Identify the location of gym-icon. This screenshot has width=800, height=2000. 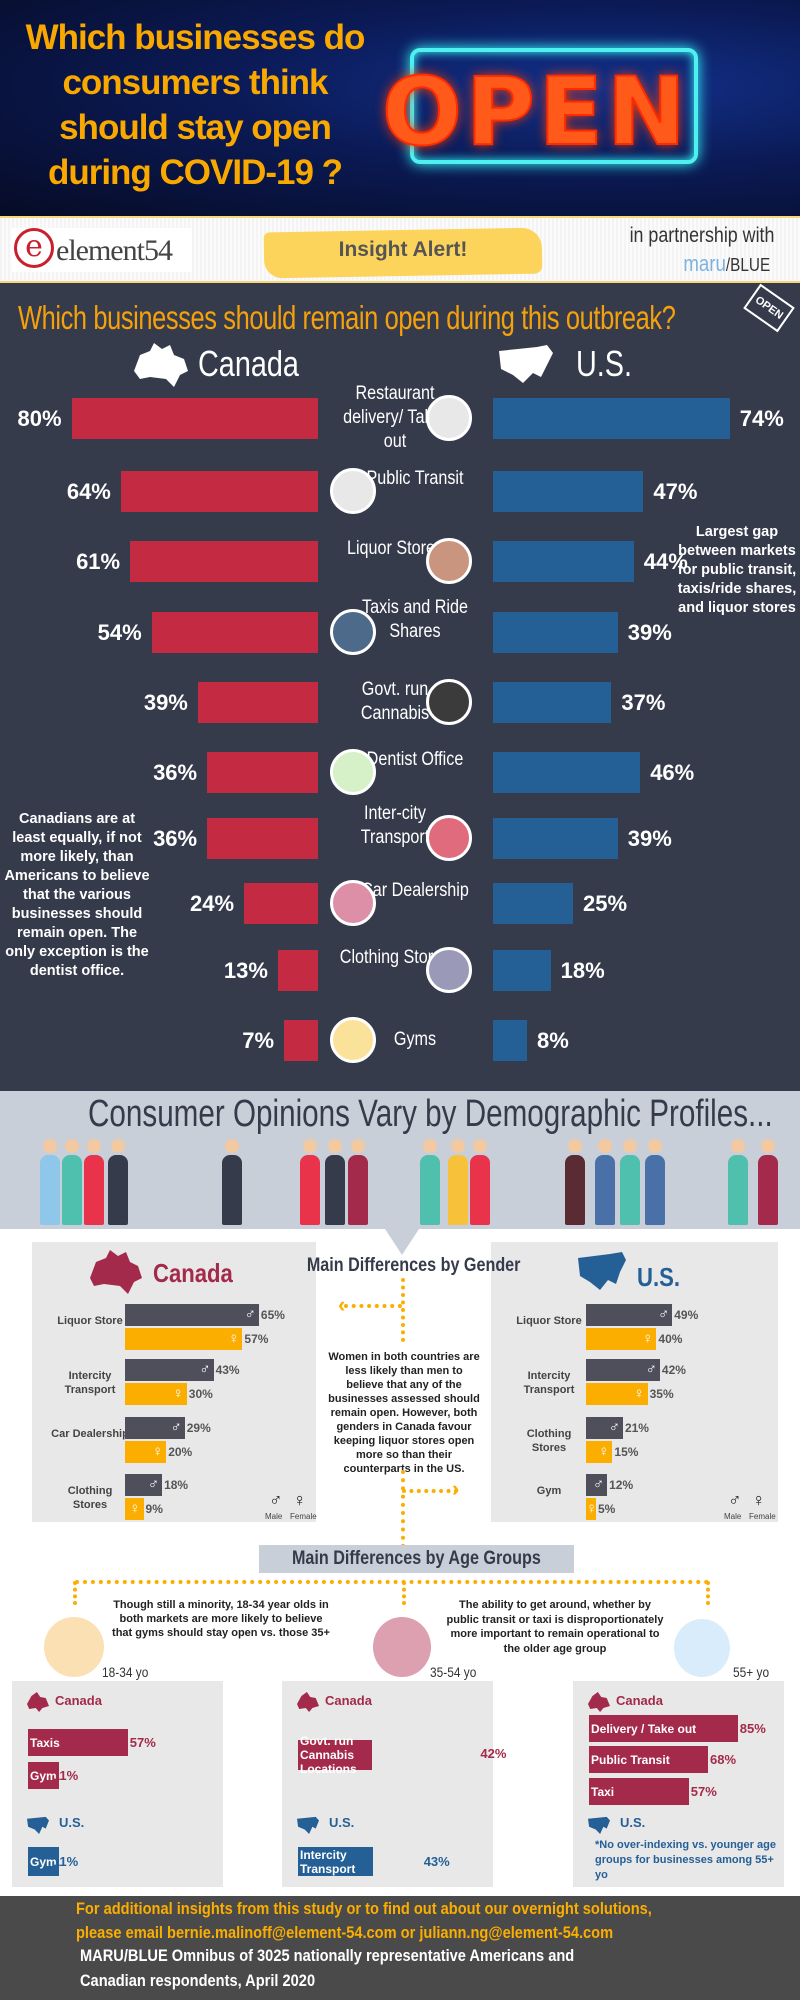
(353, 1040).